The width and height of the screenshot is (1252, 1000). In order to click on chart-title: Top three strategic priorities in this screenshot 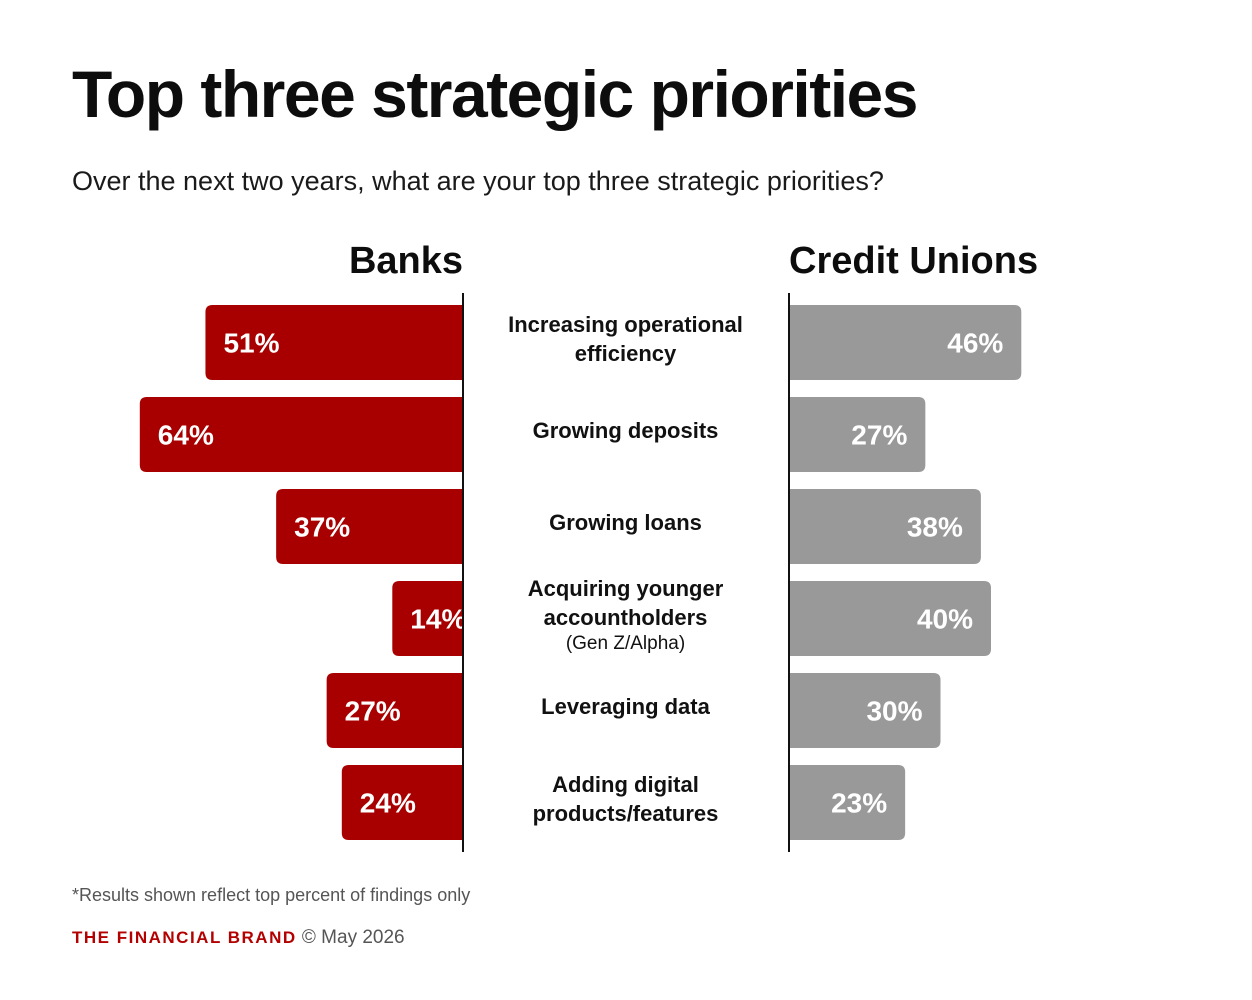, I will do `click(495, 94)`.